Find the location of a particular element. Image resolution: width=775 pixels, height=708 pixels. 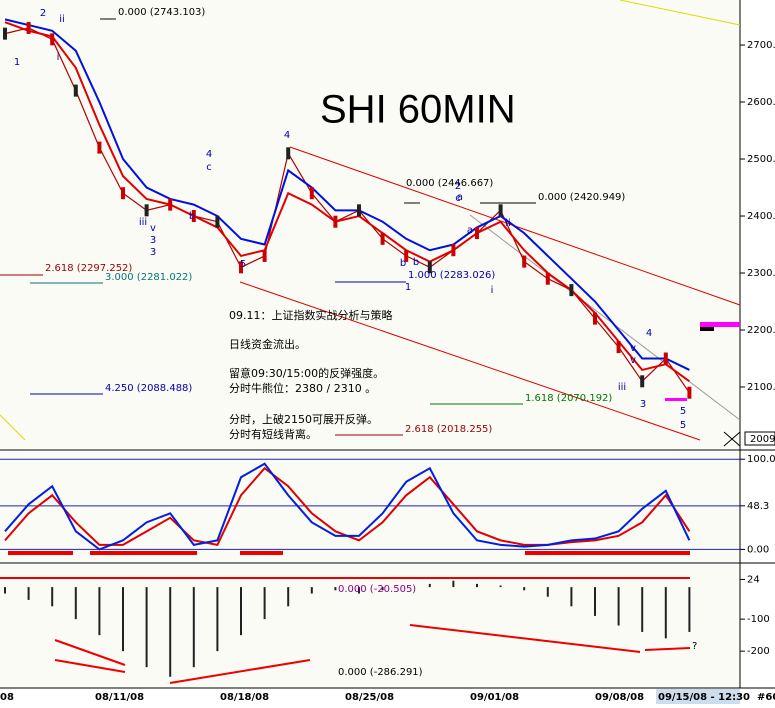

hist-label: ? is located at coordinates (694, 646).